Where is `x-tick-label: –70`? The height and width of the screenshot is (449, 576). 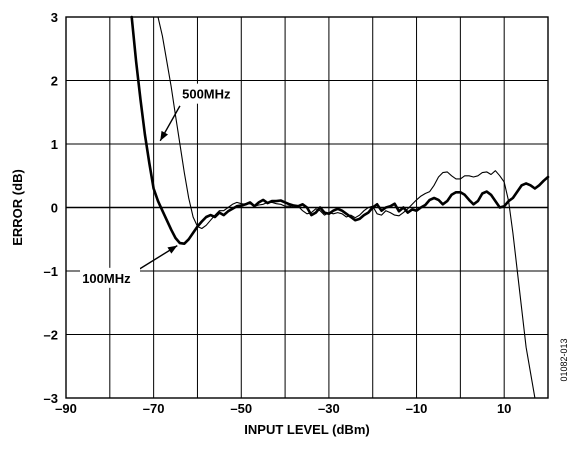 x-tick-label: –70 is located at coordinates (154, 408).